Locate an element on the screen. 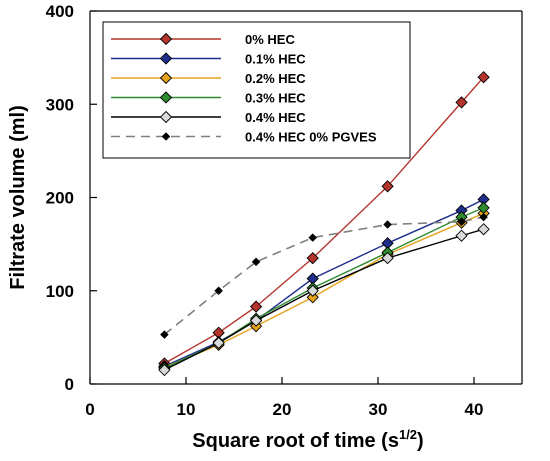 The width and height of the screenshot is (550, 461). x-tick-label: 20 is located at coordinates (282, 409).